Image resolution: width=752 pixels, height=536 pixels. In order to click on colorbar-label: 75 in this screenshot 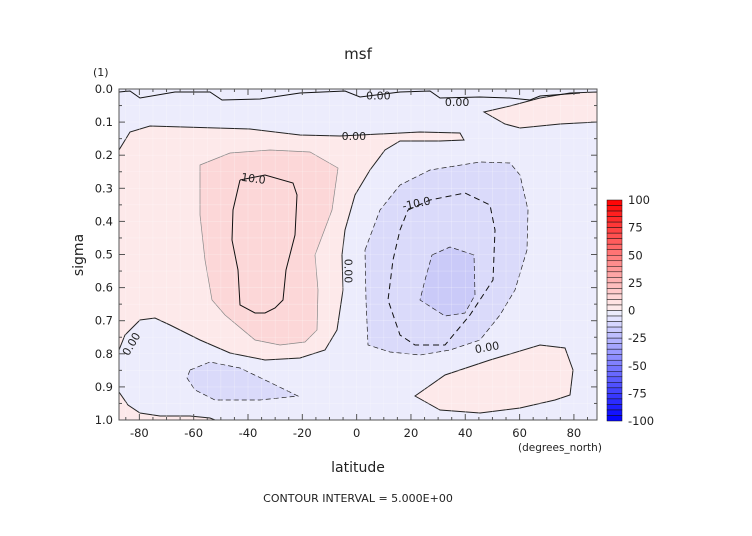, I will do `click(635, 228)`.